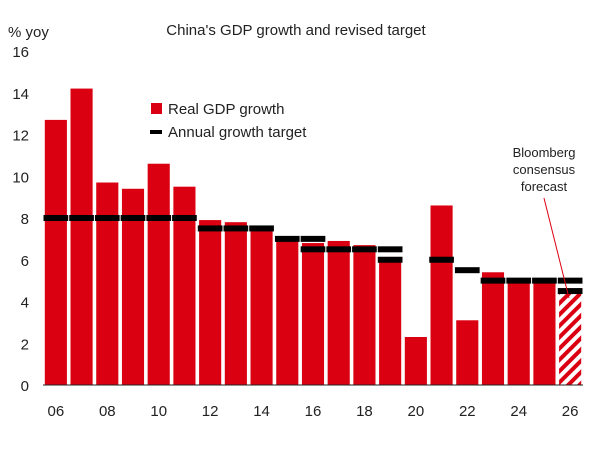  I want to click on x-tick-label: 26, so click(570, 411).